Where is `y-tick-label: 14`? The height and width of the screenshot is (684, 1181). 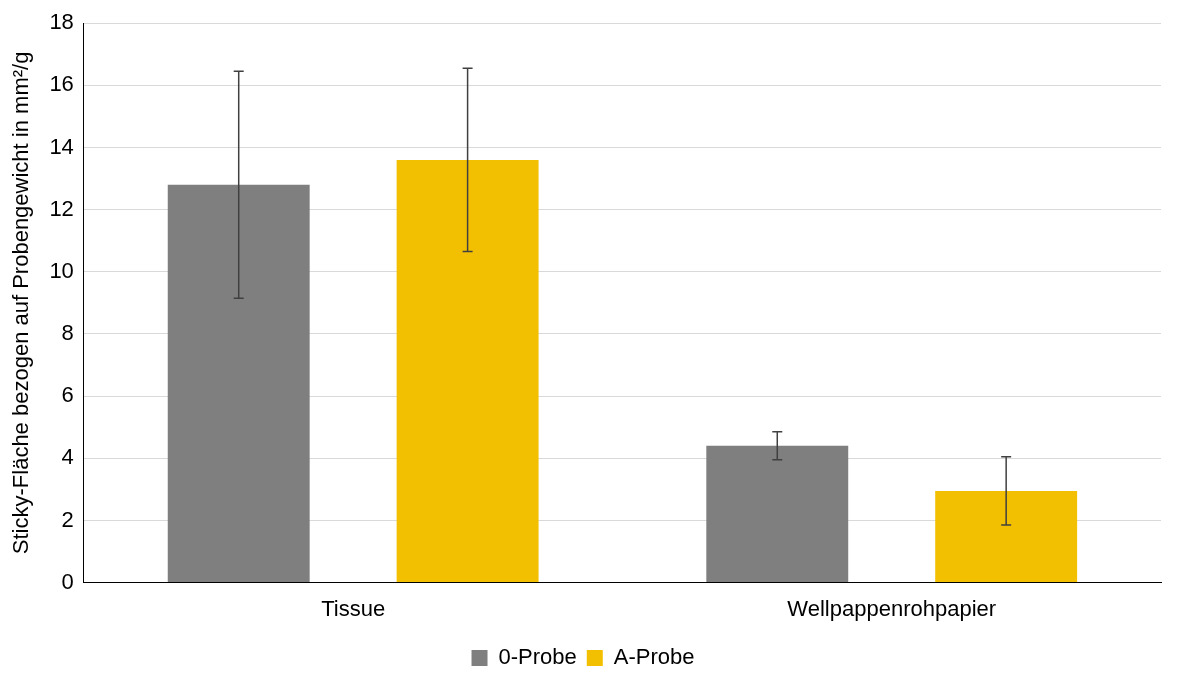
y-tick-label: 14 is located at coordinates (61, 146).